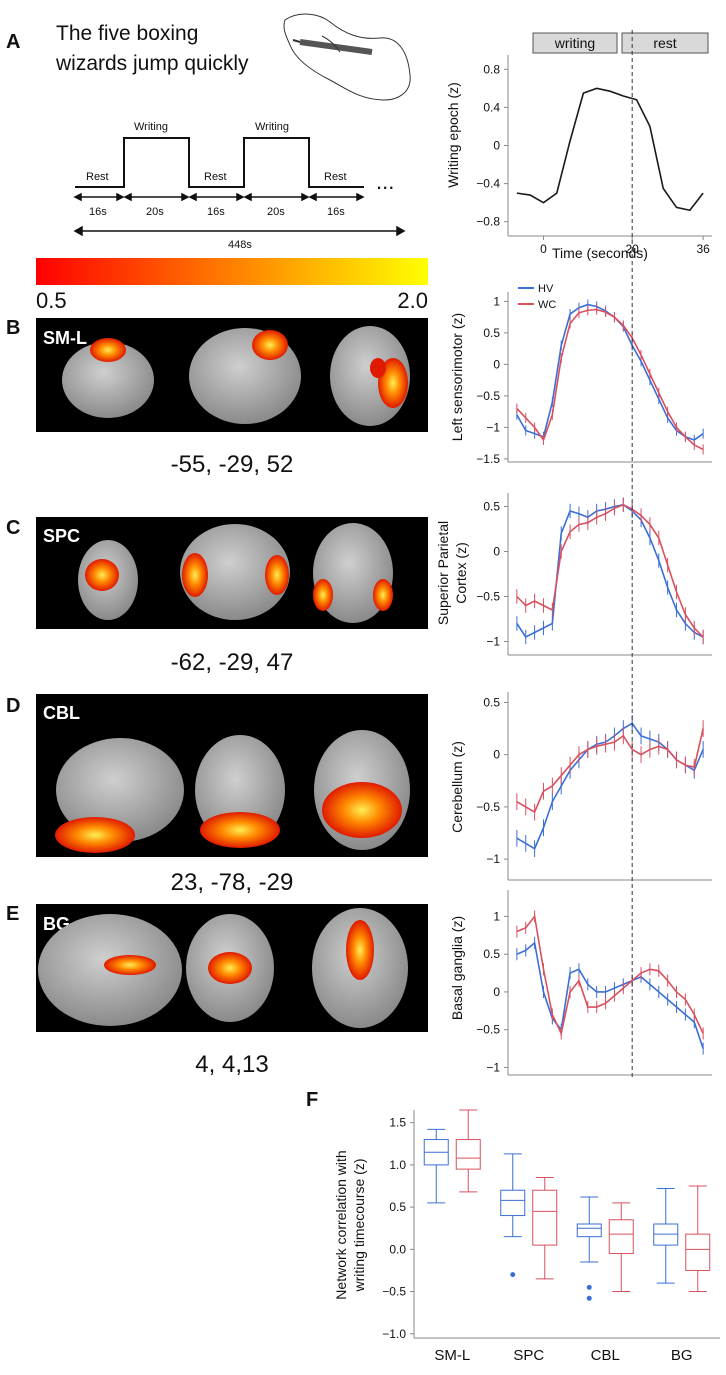 This screenshot has height=1375, width=726. I want to click on box-ytick-label: 1.0, so click(397, 1165).